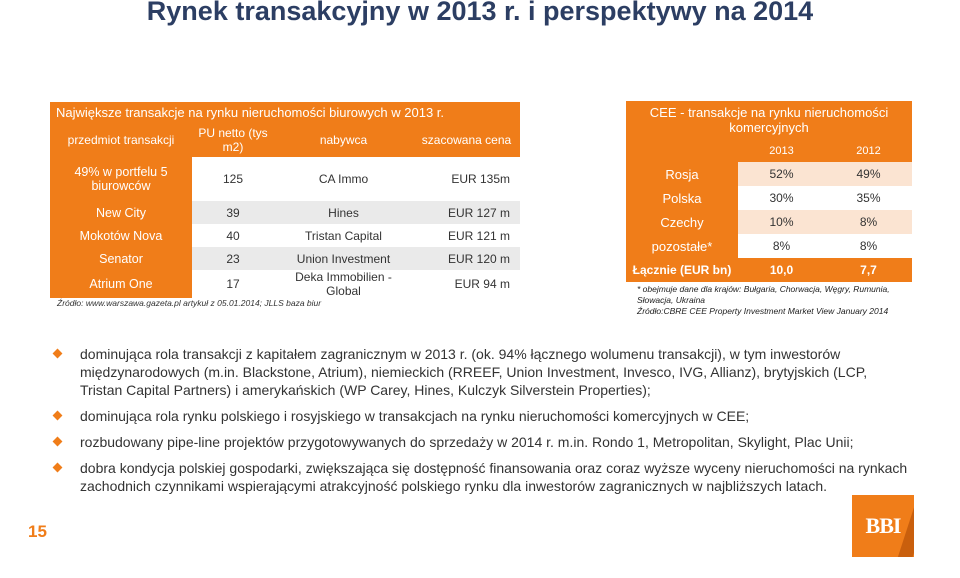 The image size is (960, 578). Describe the element at coordinates (868, 174) in the screenshot. I see `value-2012-cell: 49%` at that location.